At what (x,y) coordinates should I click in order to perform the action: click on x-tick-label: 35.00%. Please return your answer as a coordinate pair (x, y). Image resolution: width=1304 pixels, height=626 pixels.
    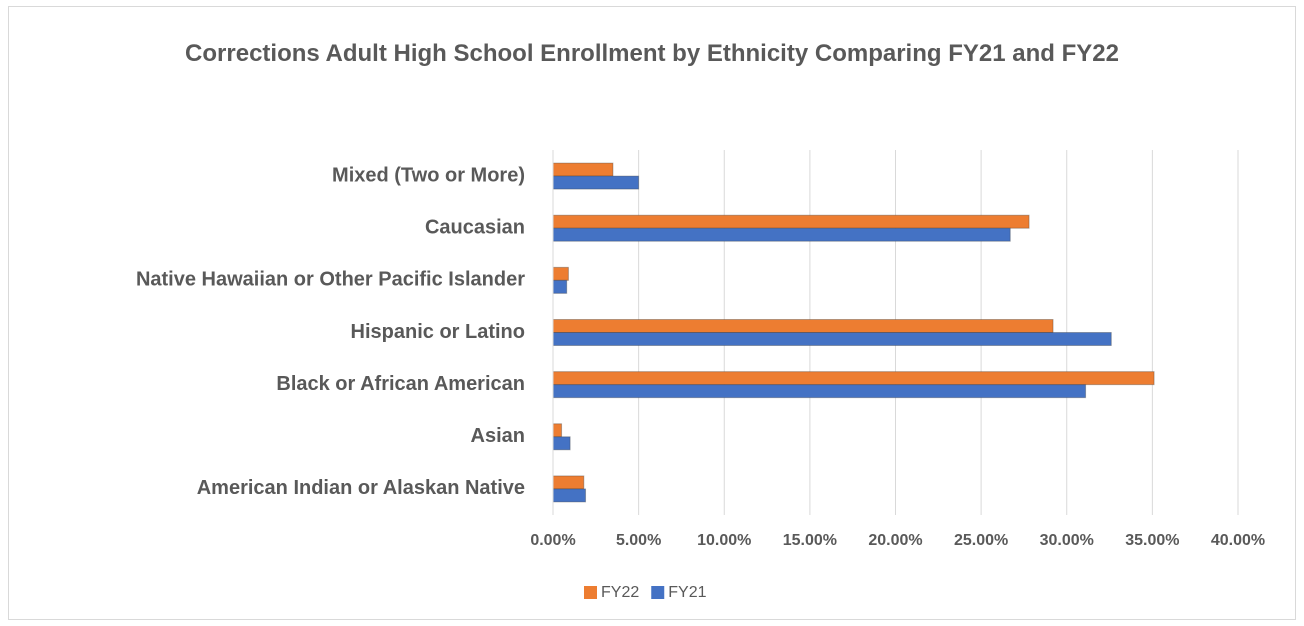
    Looking at the image, I should click on (1152, 540).